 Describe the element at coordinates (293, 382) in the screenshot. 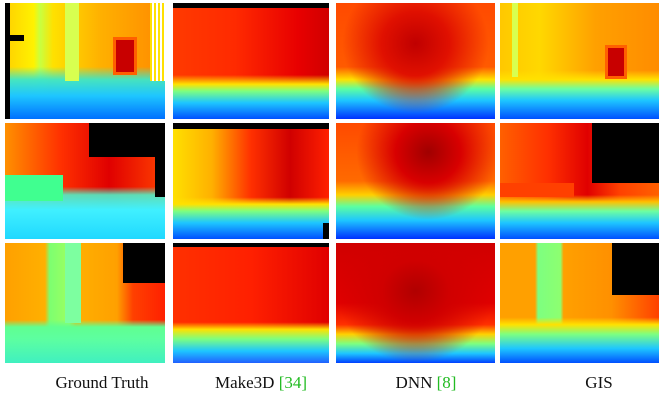

I see `citation-make3d: [34]` at that location.